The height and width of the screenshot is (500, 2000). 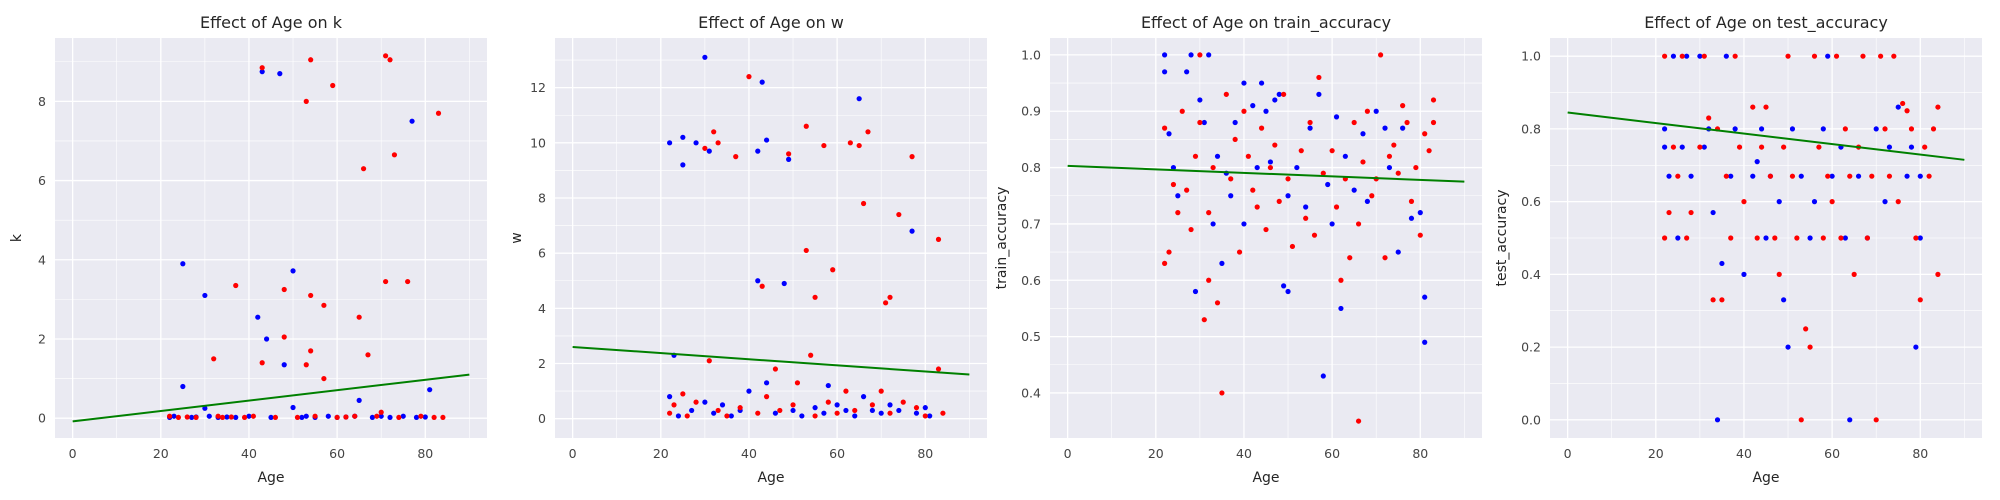 What do you see at coordinates (1766, 23) in the screenshot?
I see `chart-title: Effect of Age on test_accuracy` at bounding box center [1766, 23].